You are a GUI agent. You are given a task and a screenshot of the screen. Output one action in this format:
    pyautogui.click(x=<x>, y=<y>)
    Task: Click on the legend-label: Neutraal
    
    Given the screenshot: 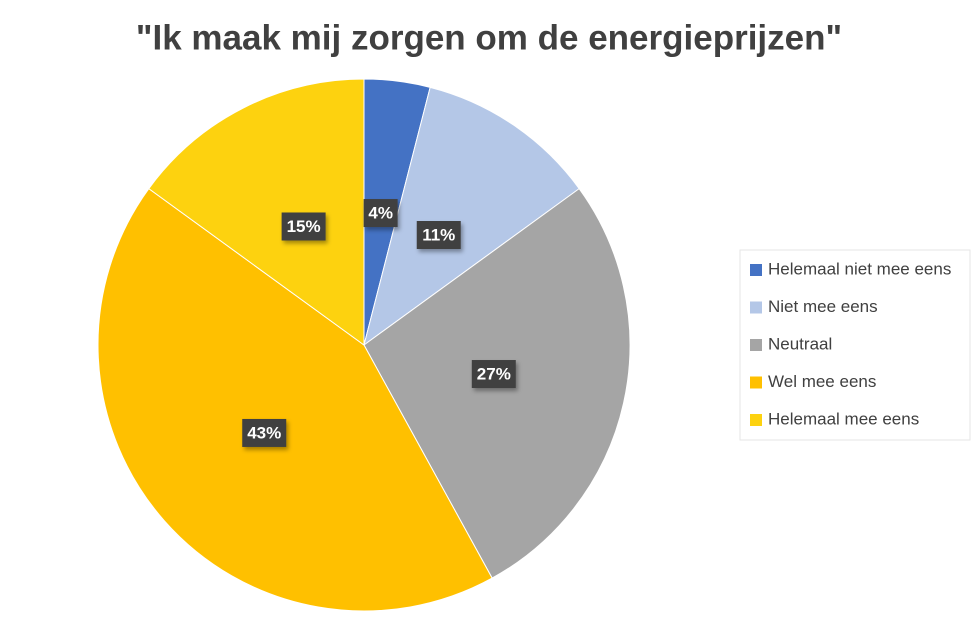 What is the action you would take?
    pyautogui.click(x=800, y=343)
    